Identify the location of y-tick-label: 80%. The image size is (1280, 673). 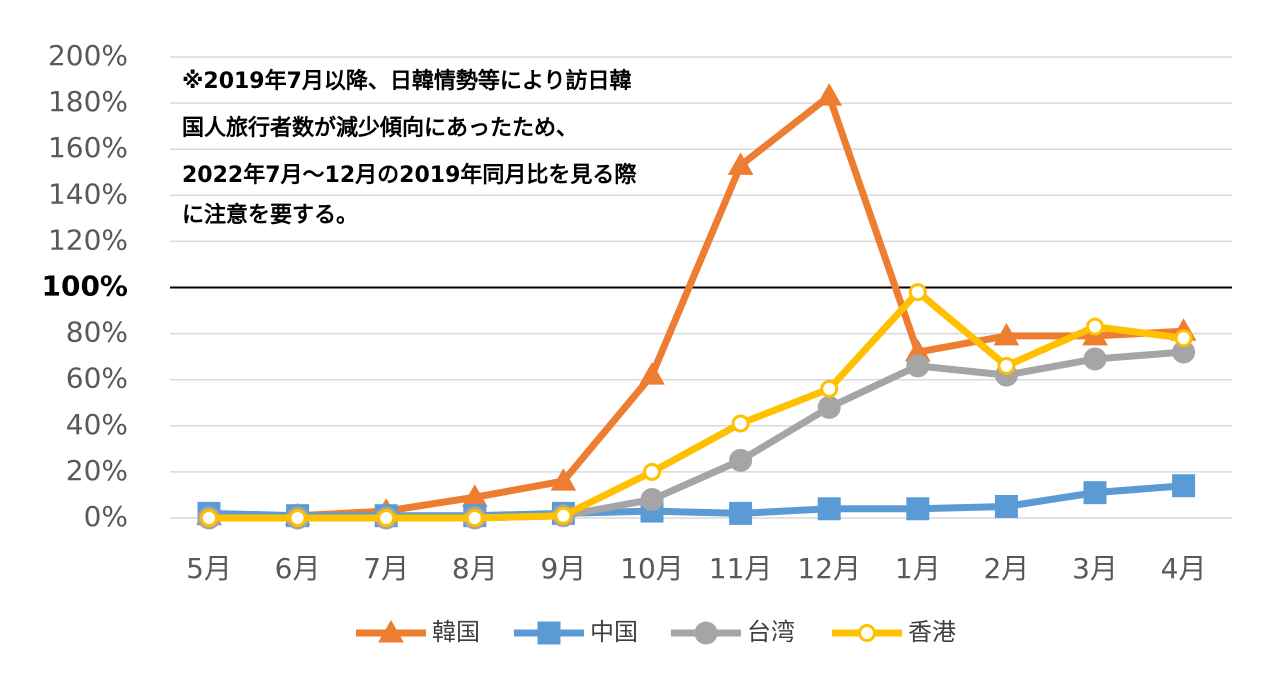
(97, 332).